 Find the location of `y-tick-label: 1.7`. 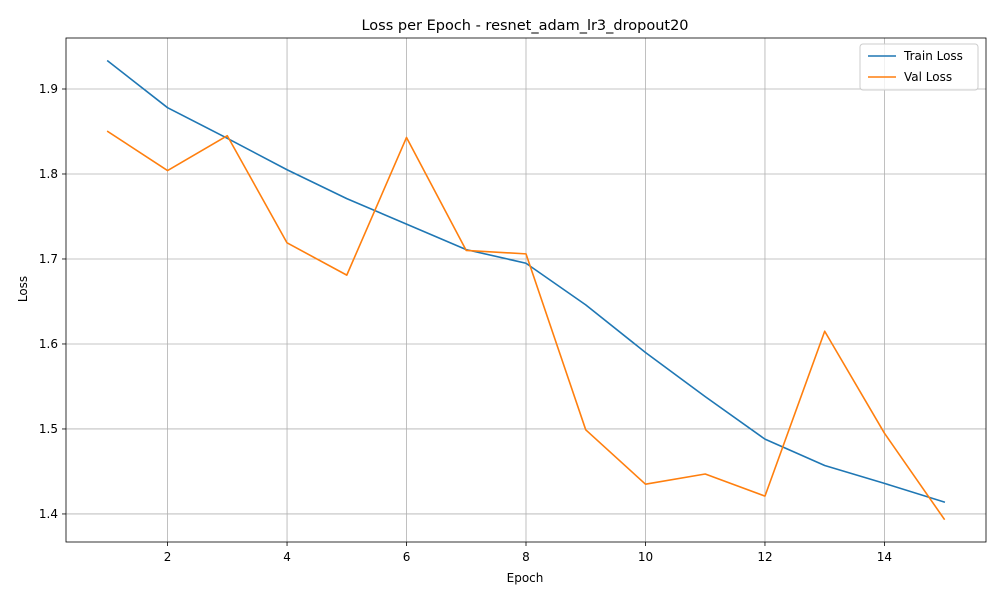

y-tick-label: 1.7 is located at coordinates (48, 259).